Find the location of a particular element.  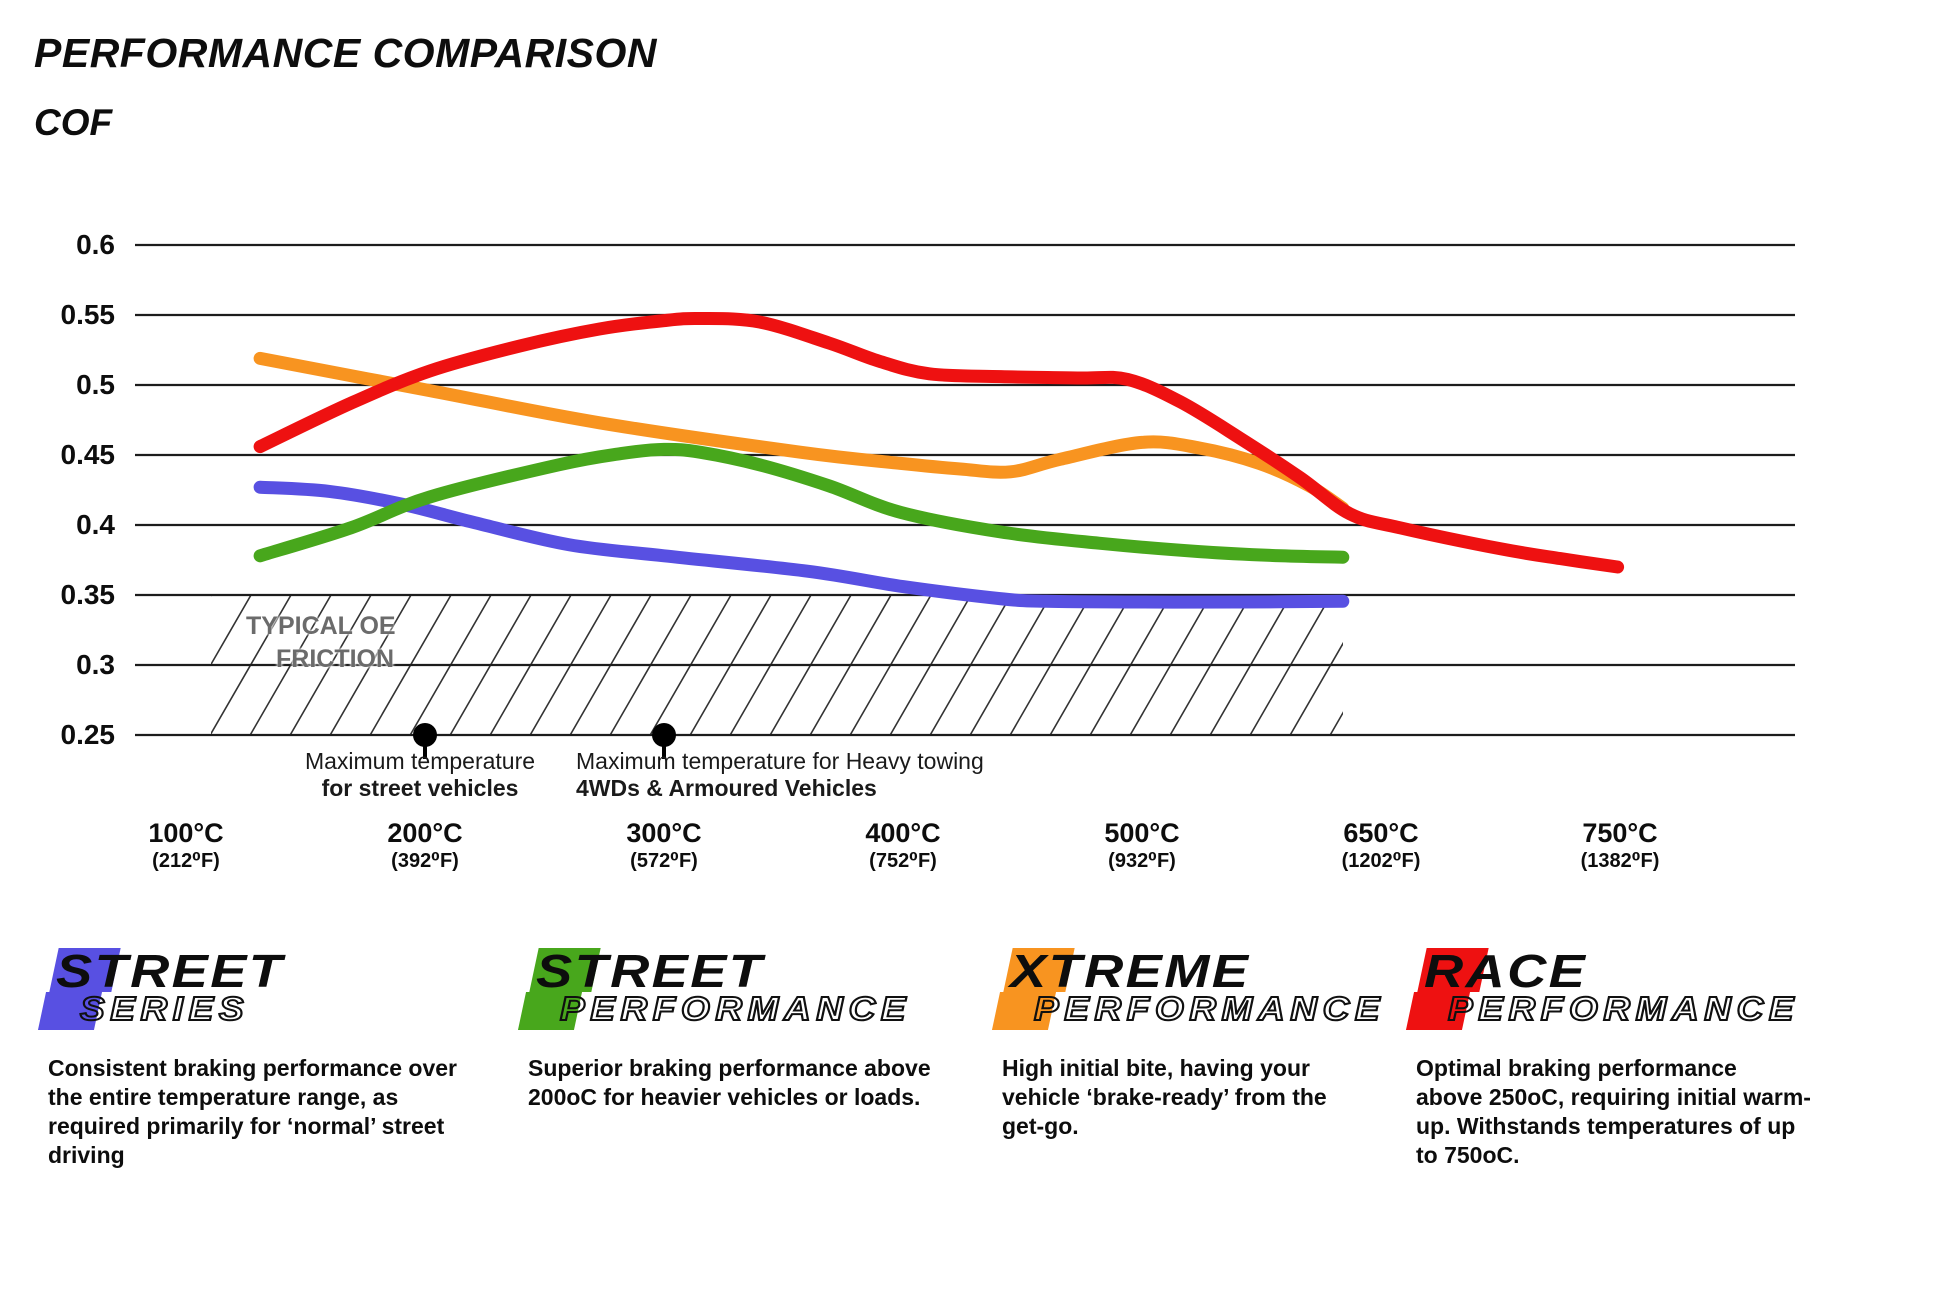

y-tick-label: 0.25 is located at coordinates (88, 734).